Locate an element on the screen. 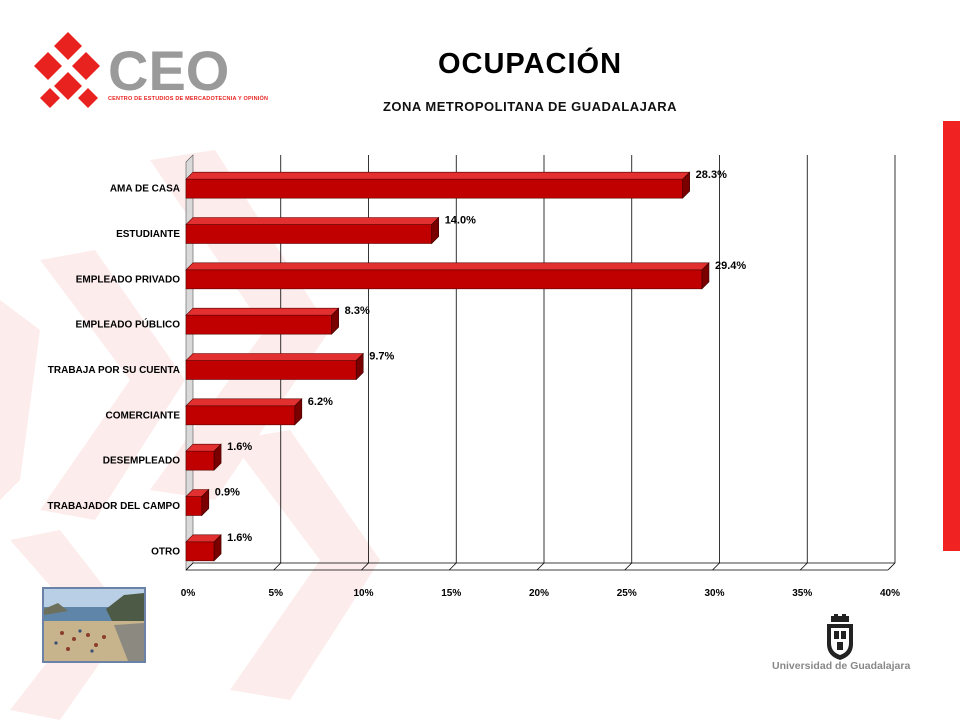 The width and height of the screenshot is (960, 720). data-label: 0.9% is located at coordinates (227, 493).